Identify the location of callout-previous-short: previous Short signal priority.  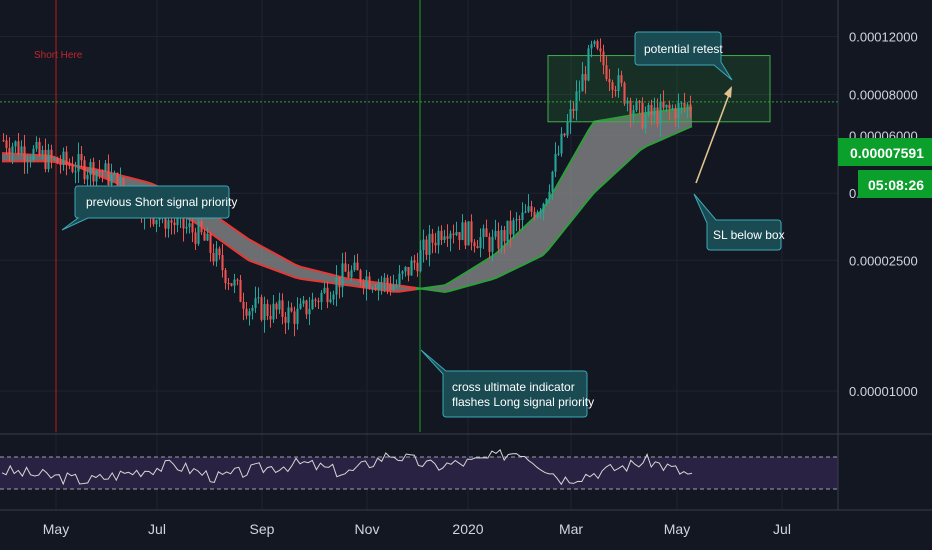
(149, 208).